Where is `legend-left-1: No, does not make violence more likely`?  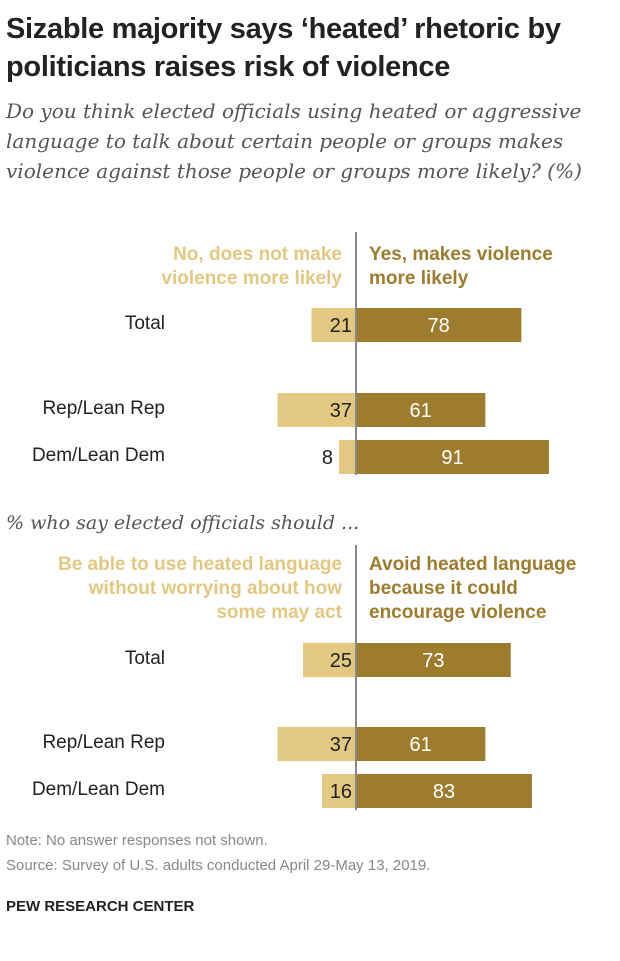 legend-left-1: No, does not make violence more likely is located at coordinates (251, 266).